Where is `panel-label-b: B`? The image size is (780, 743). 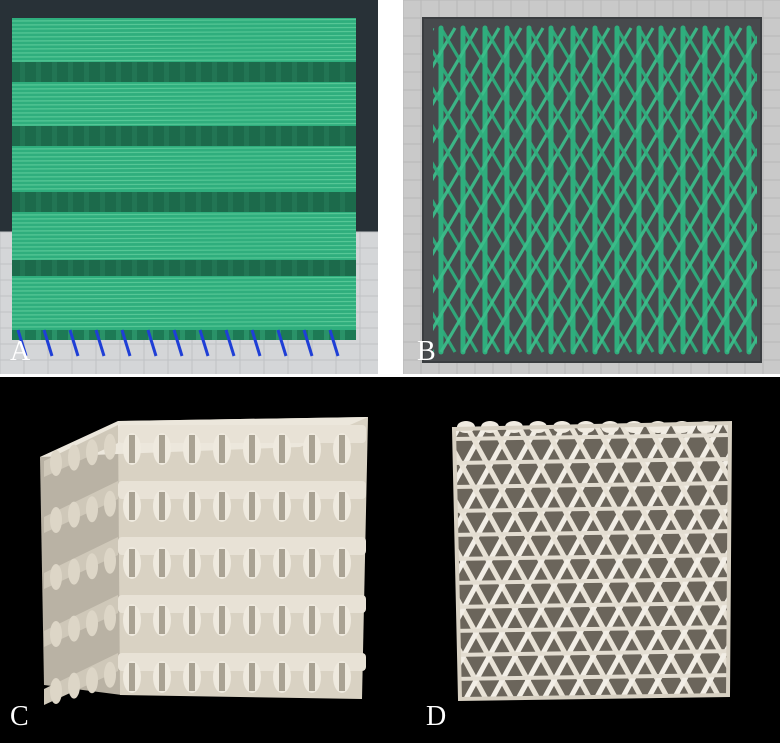
panel-label-b: B is located at coordinates (426, 351).